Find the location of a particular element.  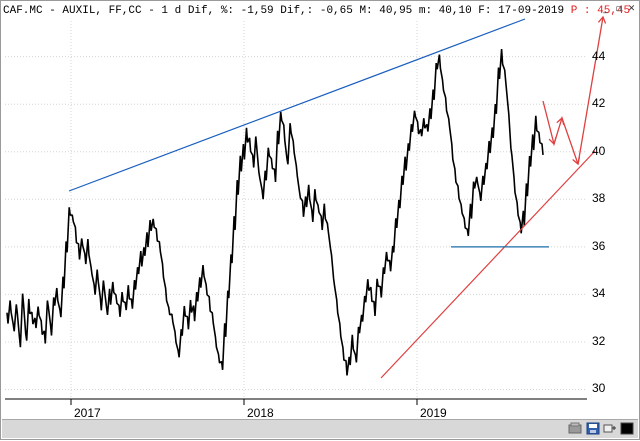

restore-button: ▫ is located at coordinates (618, 9).